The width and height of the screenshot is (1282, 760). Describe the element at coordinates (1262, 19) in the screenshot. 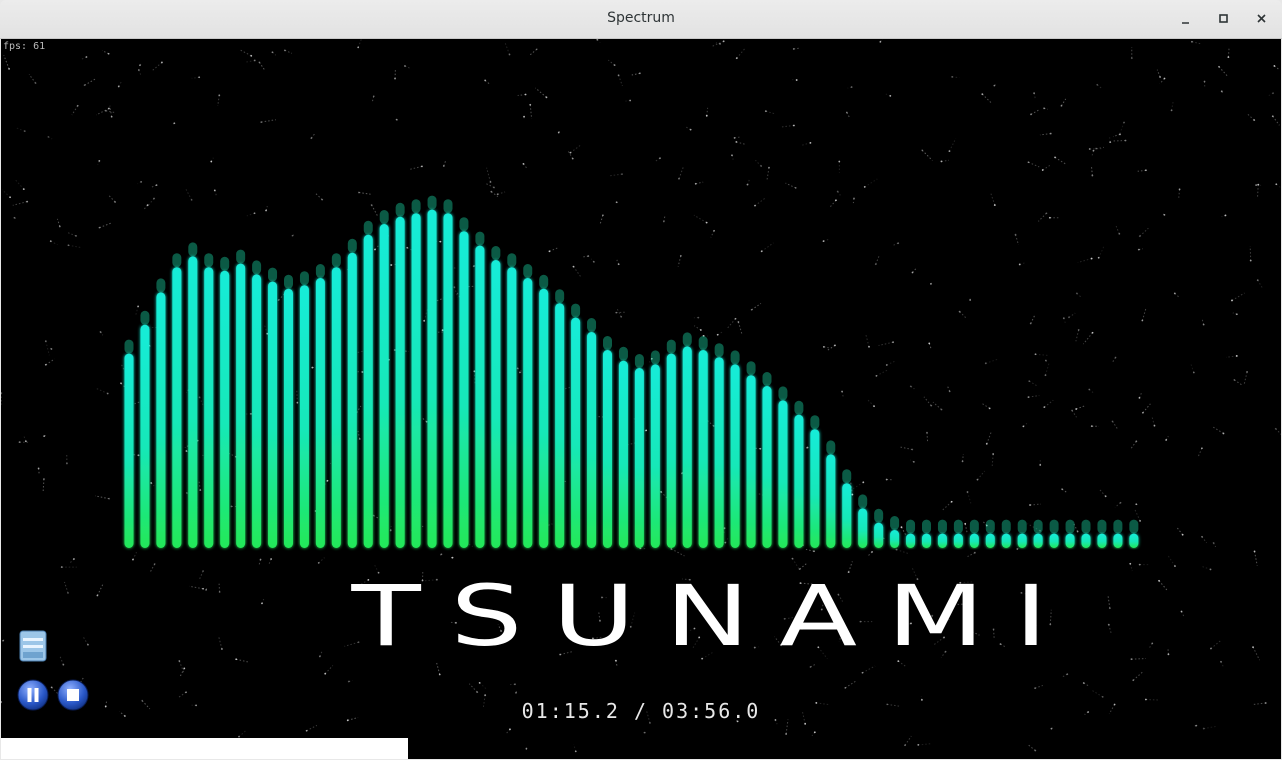

I see `close-button` at that location.